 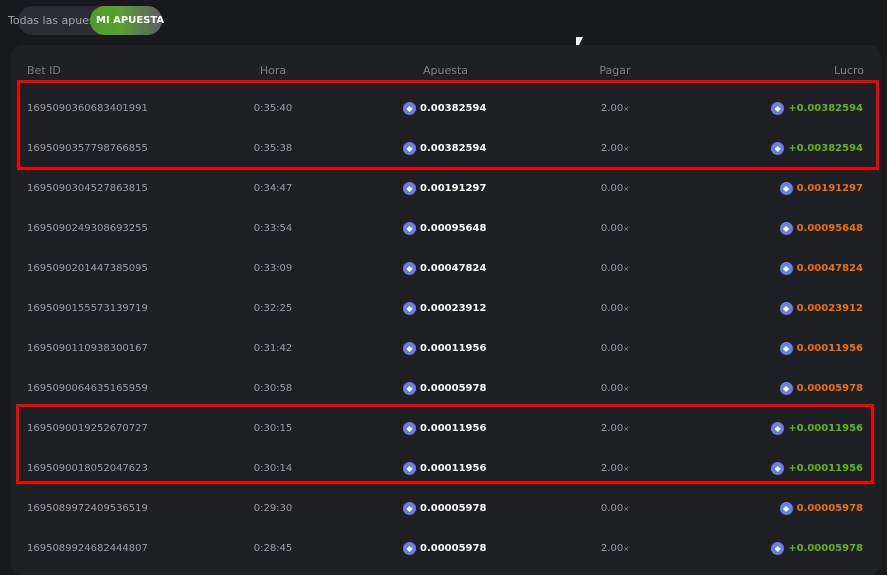 What do you see at coordinates (821, 508) in the screenshot?
I see `profit: ◆ 0.00005978` at bounding box center [821, 508].